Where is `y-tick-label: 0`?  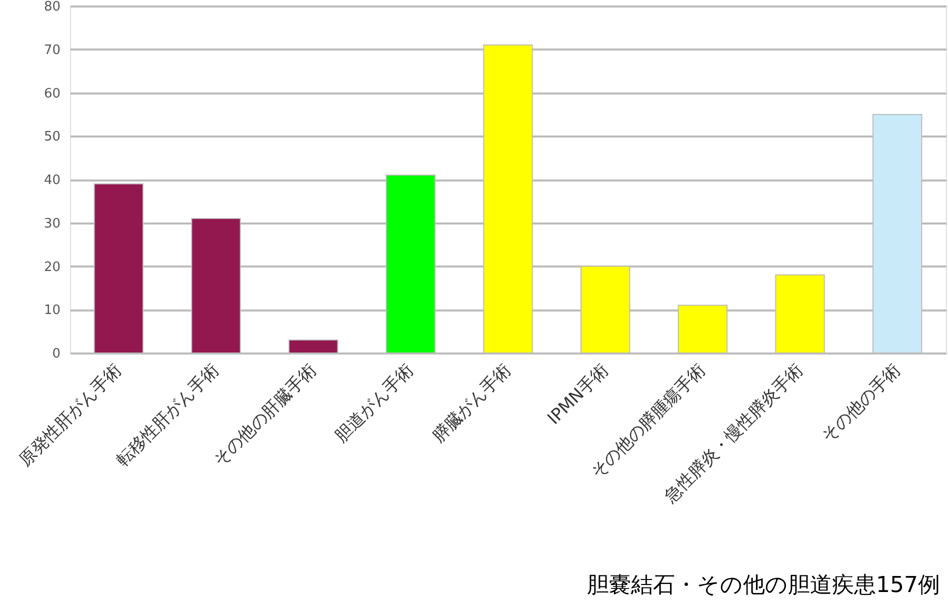
y-tick-label: 0 is located at coordinates (56, 354).